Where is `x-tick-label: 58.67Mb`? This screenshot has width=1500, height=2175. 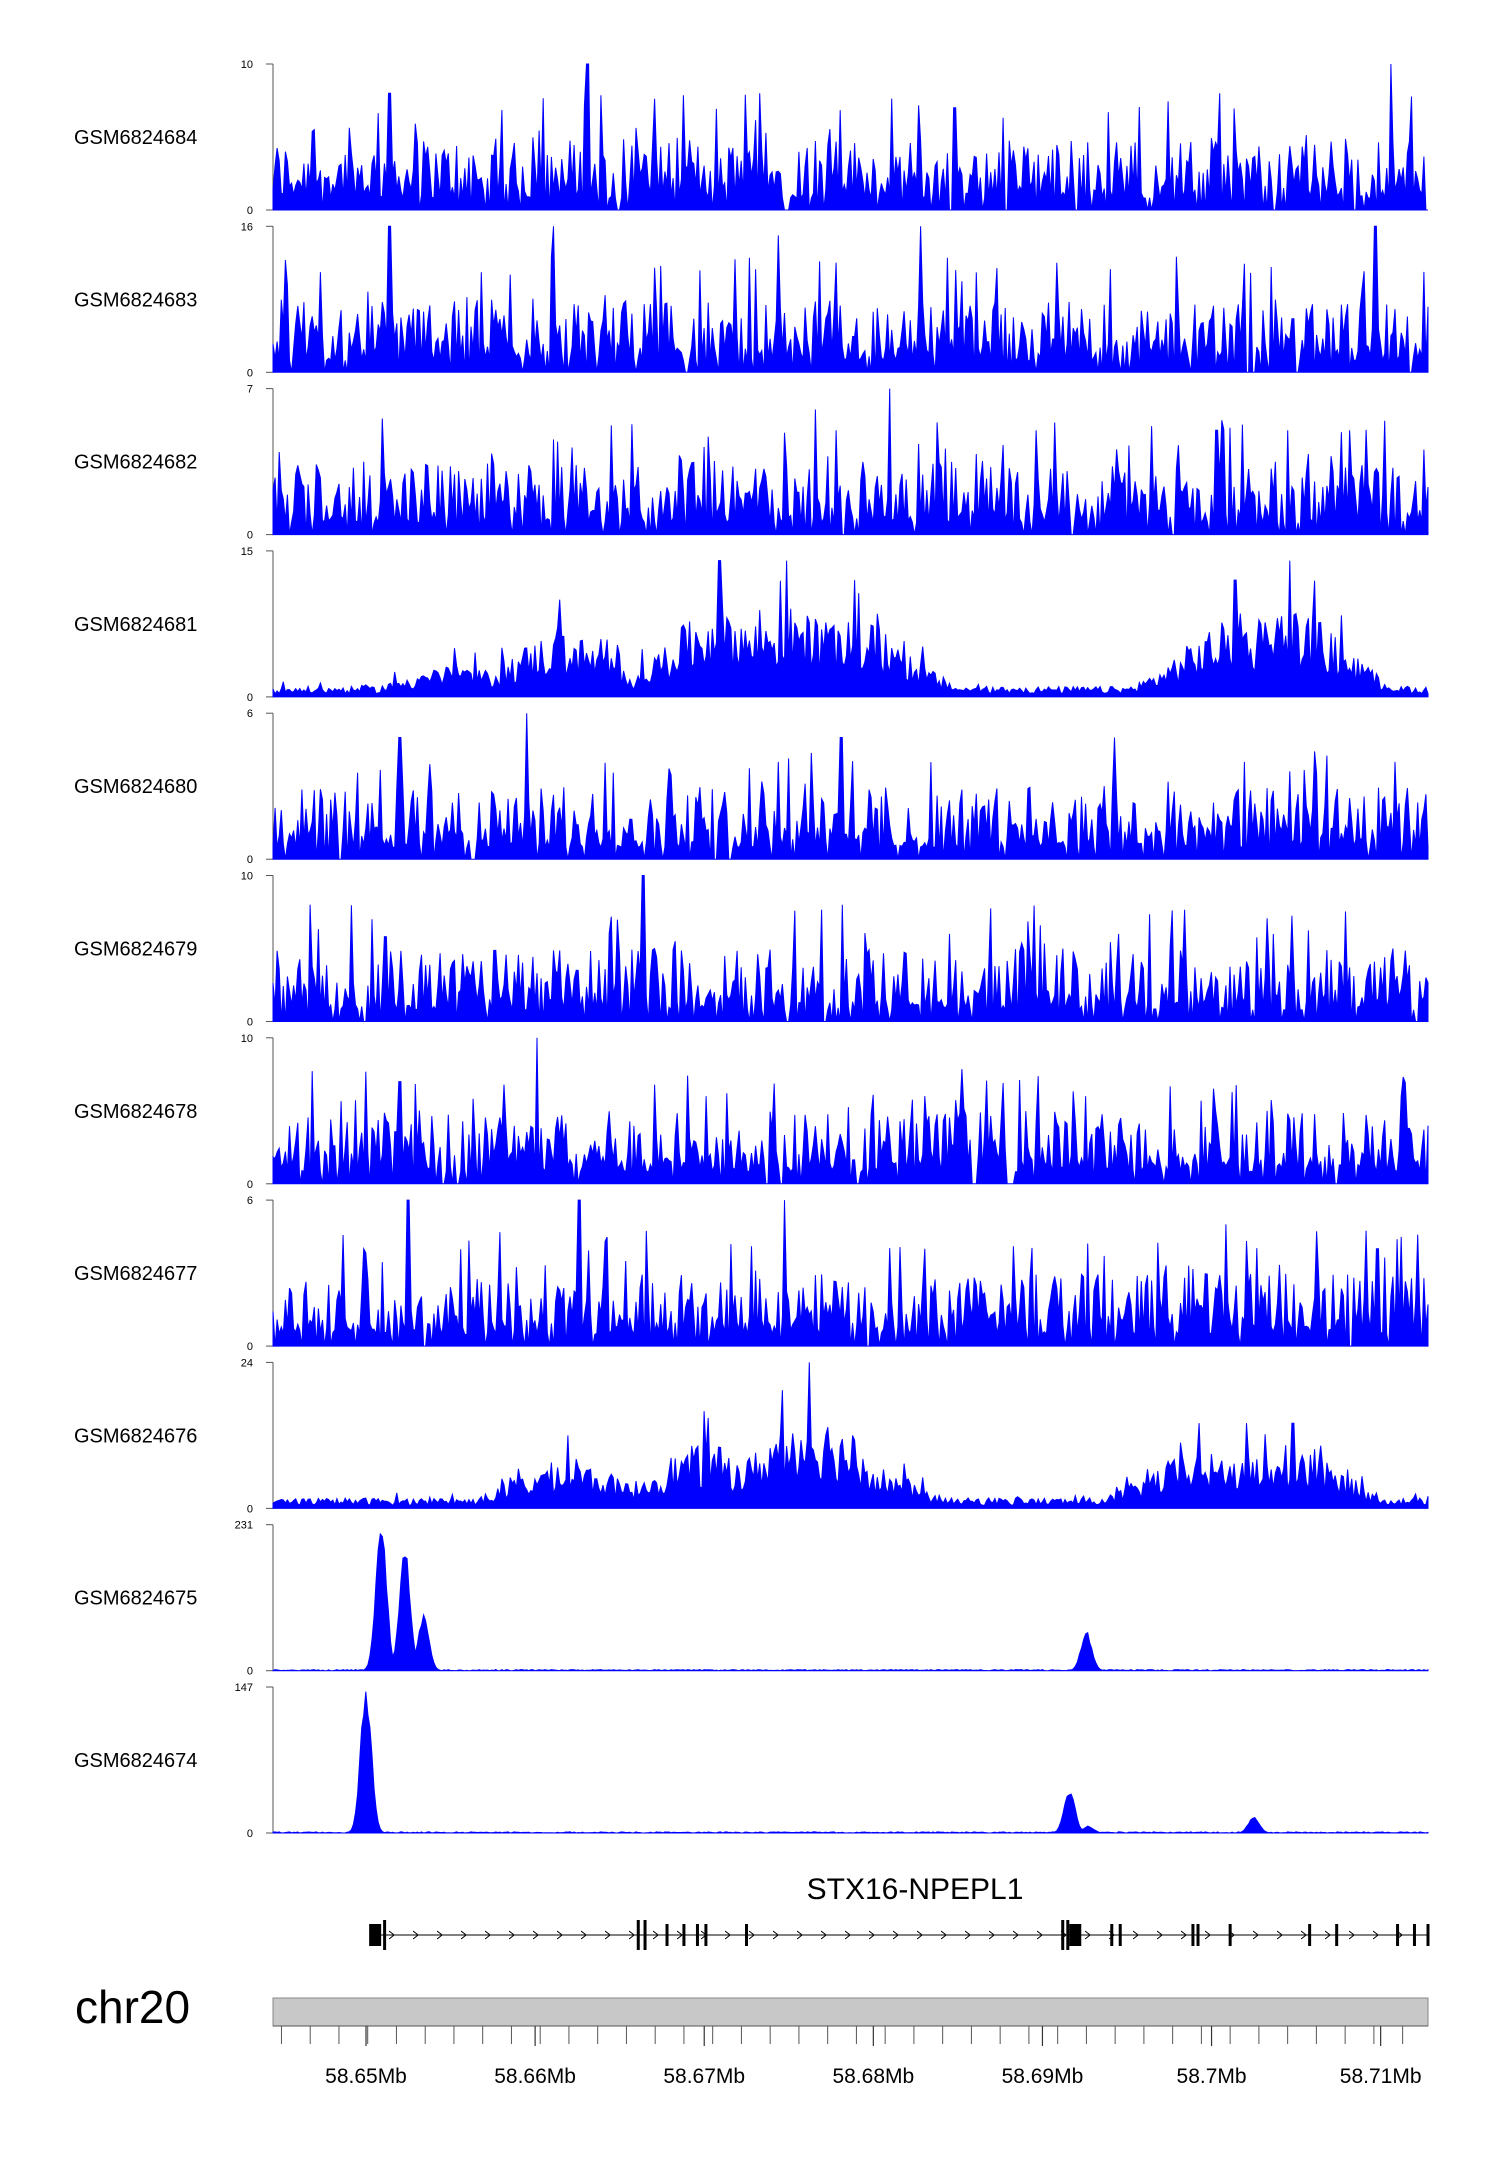 x-tick-label: 58.67Mb is located at coordinates (704, 2076).